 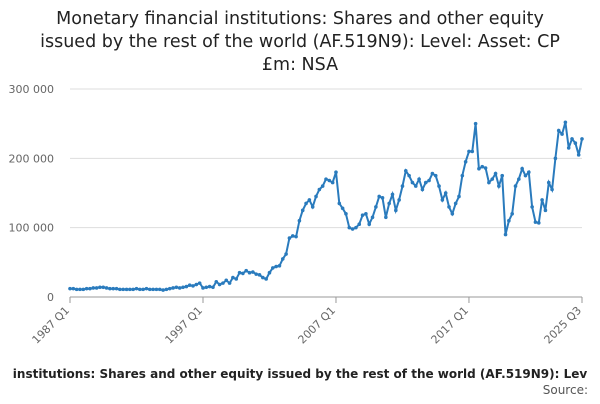 I want to click on x-tick-label: 2007 Q1, so click(x=317, y=325).